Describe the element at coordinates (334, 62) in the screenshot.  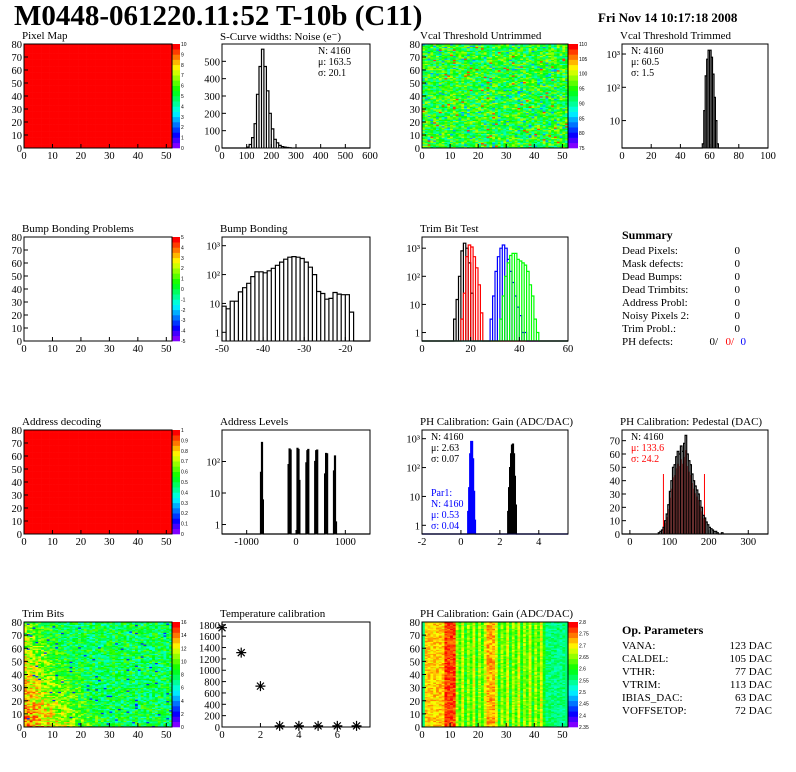
I see `stats-text: μ: 163.5` at that location.